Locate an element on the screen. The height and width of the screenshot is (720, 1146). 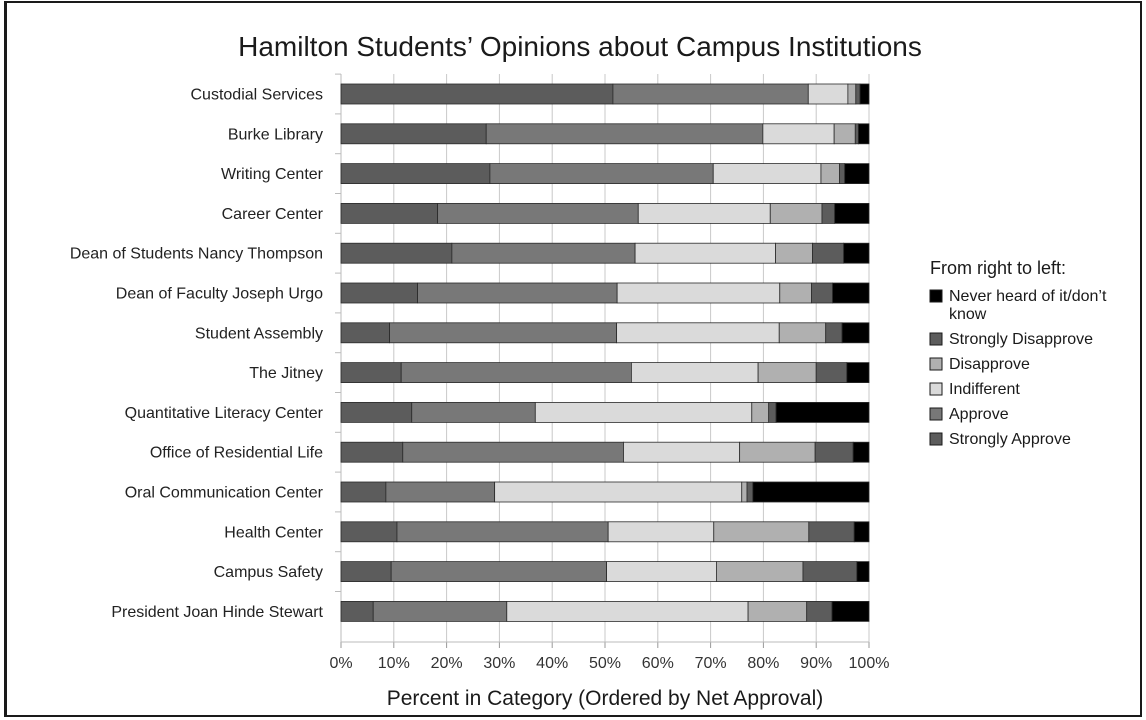
x-tick-label: 70% is located at coordinates (711, 663).